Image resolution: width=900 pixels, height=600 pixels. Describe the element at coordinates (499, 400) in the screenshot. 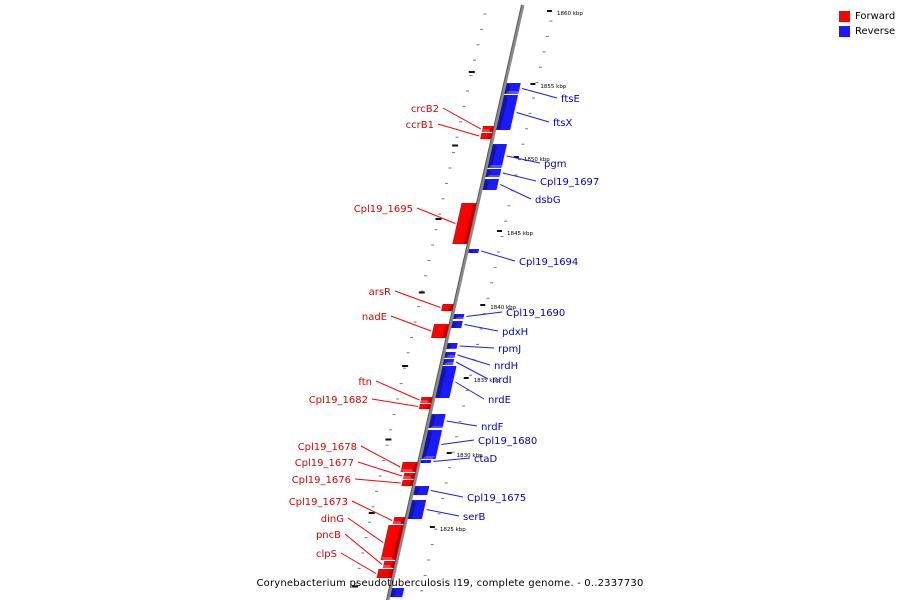

I see `reverse-gene-label: nrdE` at that location.